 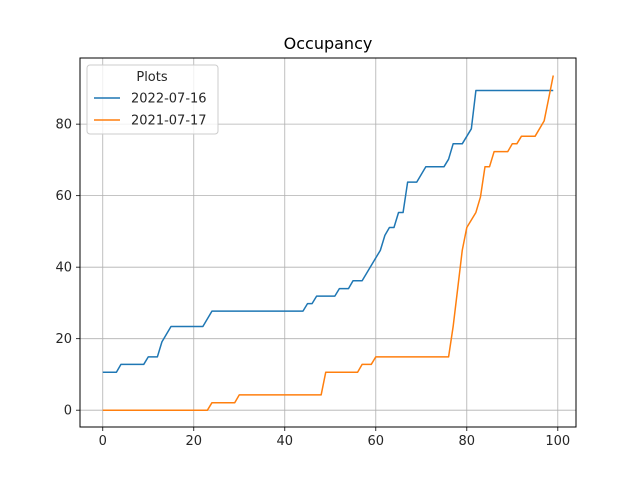 What do you see at coordinates (169, 121) in the screenshot?
I see `legend-label-2: 2021-07-17` at bounding box center [169, 121].